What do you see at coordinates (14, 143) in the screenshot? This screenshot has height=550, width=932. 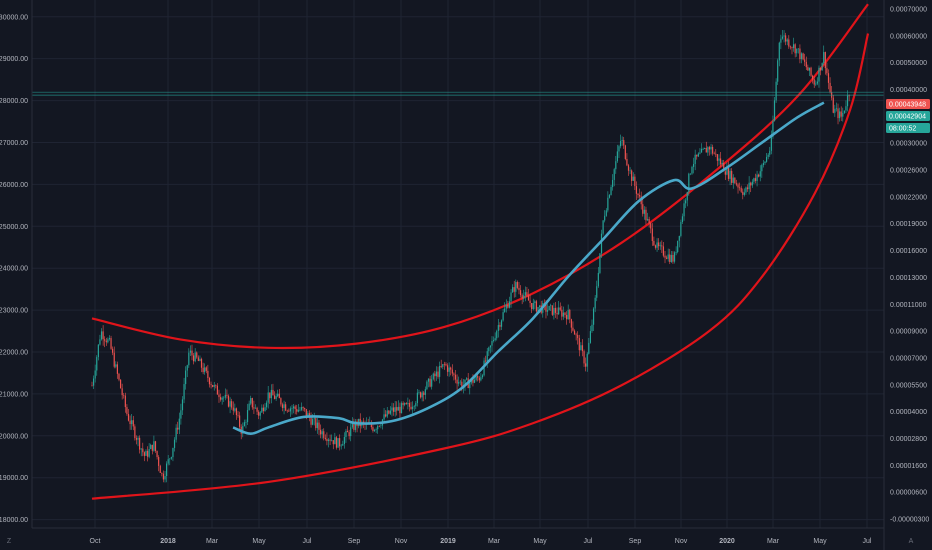 I see `left-price-label: 27000.00` at bounding box center [14, 143].